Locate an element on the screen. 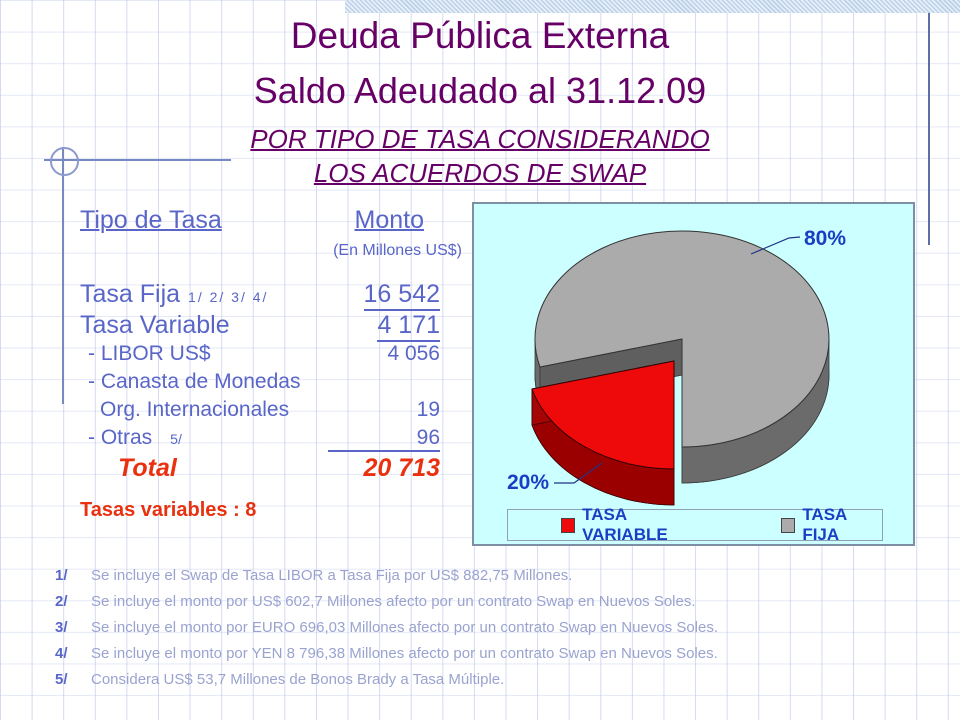 The height and width of the screenshot is (720, 960). row-value: 96 is located at coordinates (384, 439).